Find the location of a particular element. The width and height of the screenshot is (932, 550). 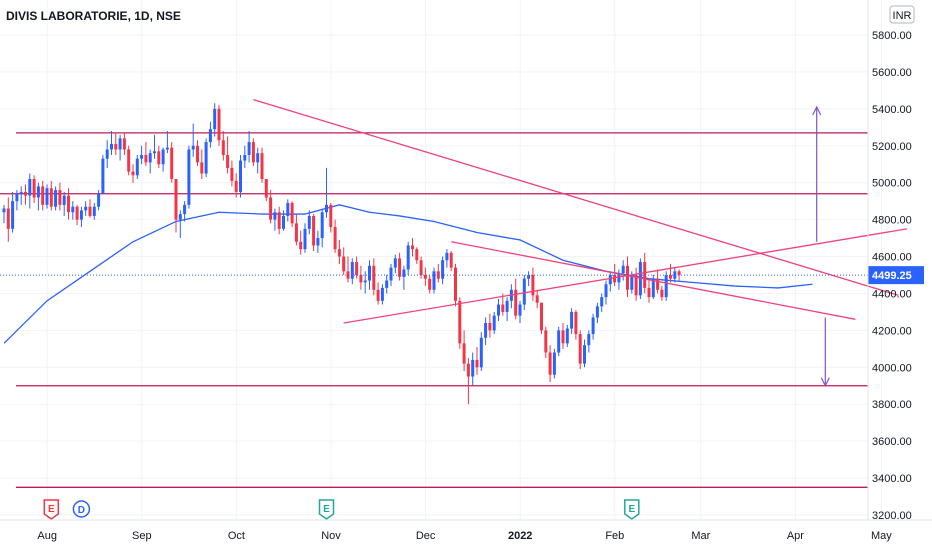

y-tick-label: 4800.00 is located at coordinates (892, 221).